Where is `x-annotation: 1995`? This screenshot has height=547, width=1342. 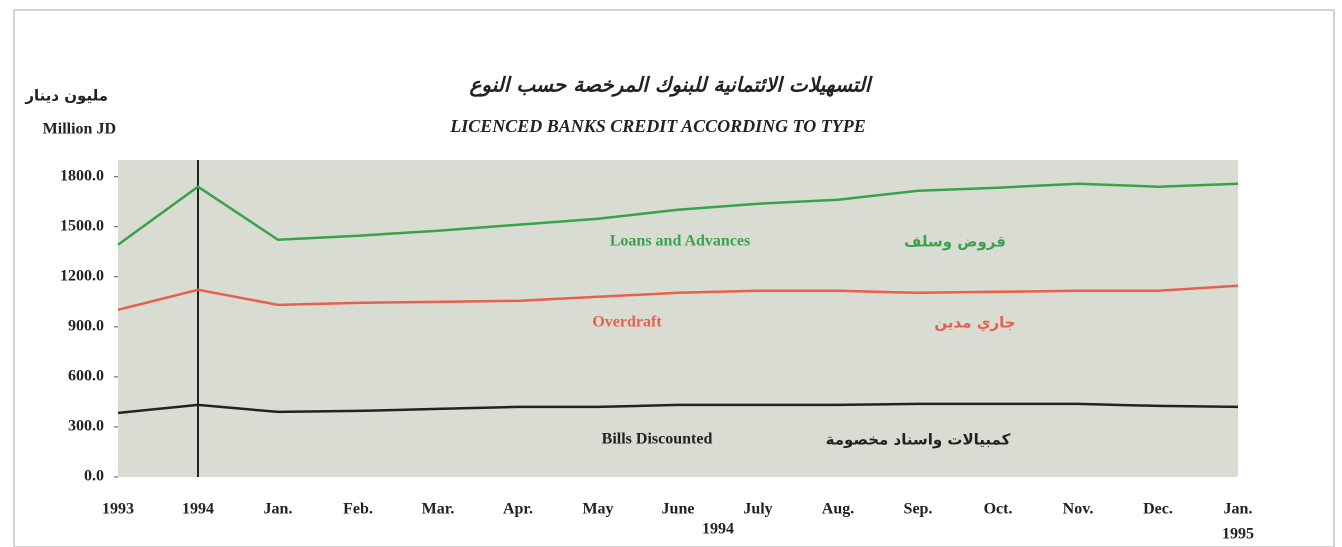 x-annotation: 1995 is located at coordinates (1238, 534).